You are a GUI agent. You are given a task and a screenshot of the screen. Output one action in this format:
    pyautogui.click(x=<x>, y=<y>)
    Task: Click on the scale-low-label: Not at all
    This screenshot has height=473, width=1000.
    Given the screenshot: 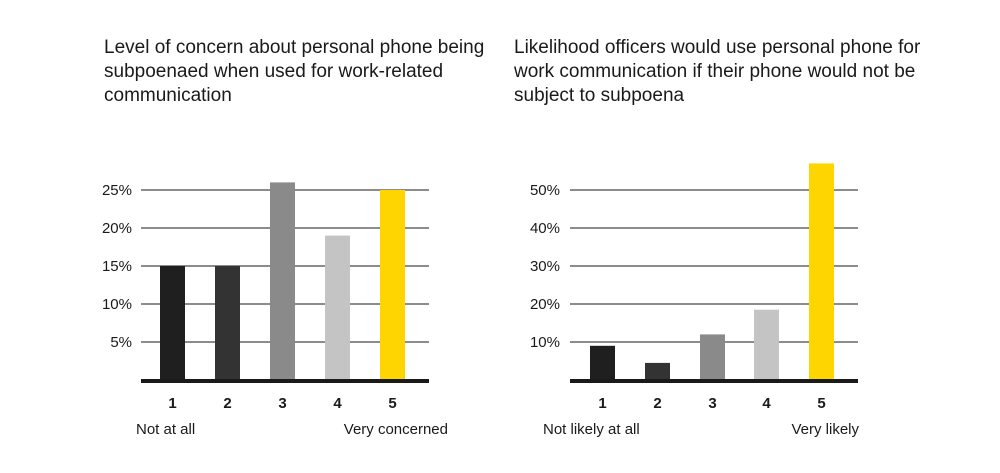 What is the action you would take?
    pyautogui.click(x=165, y=429)
    